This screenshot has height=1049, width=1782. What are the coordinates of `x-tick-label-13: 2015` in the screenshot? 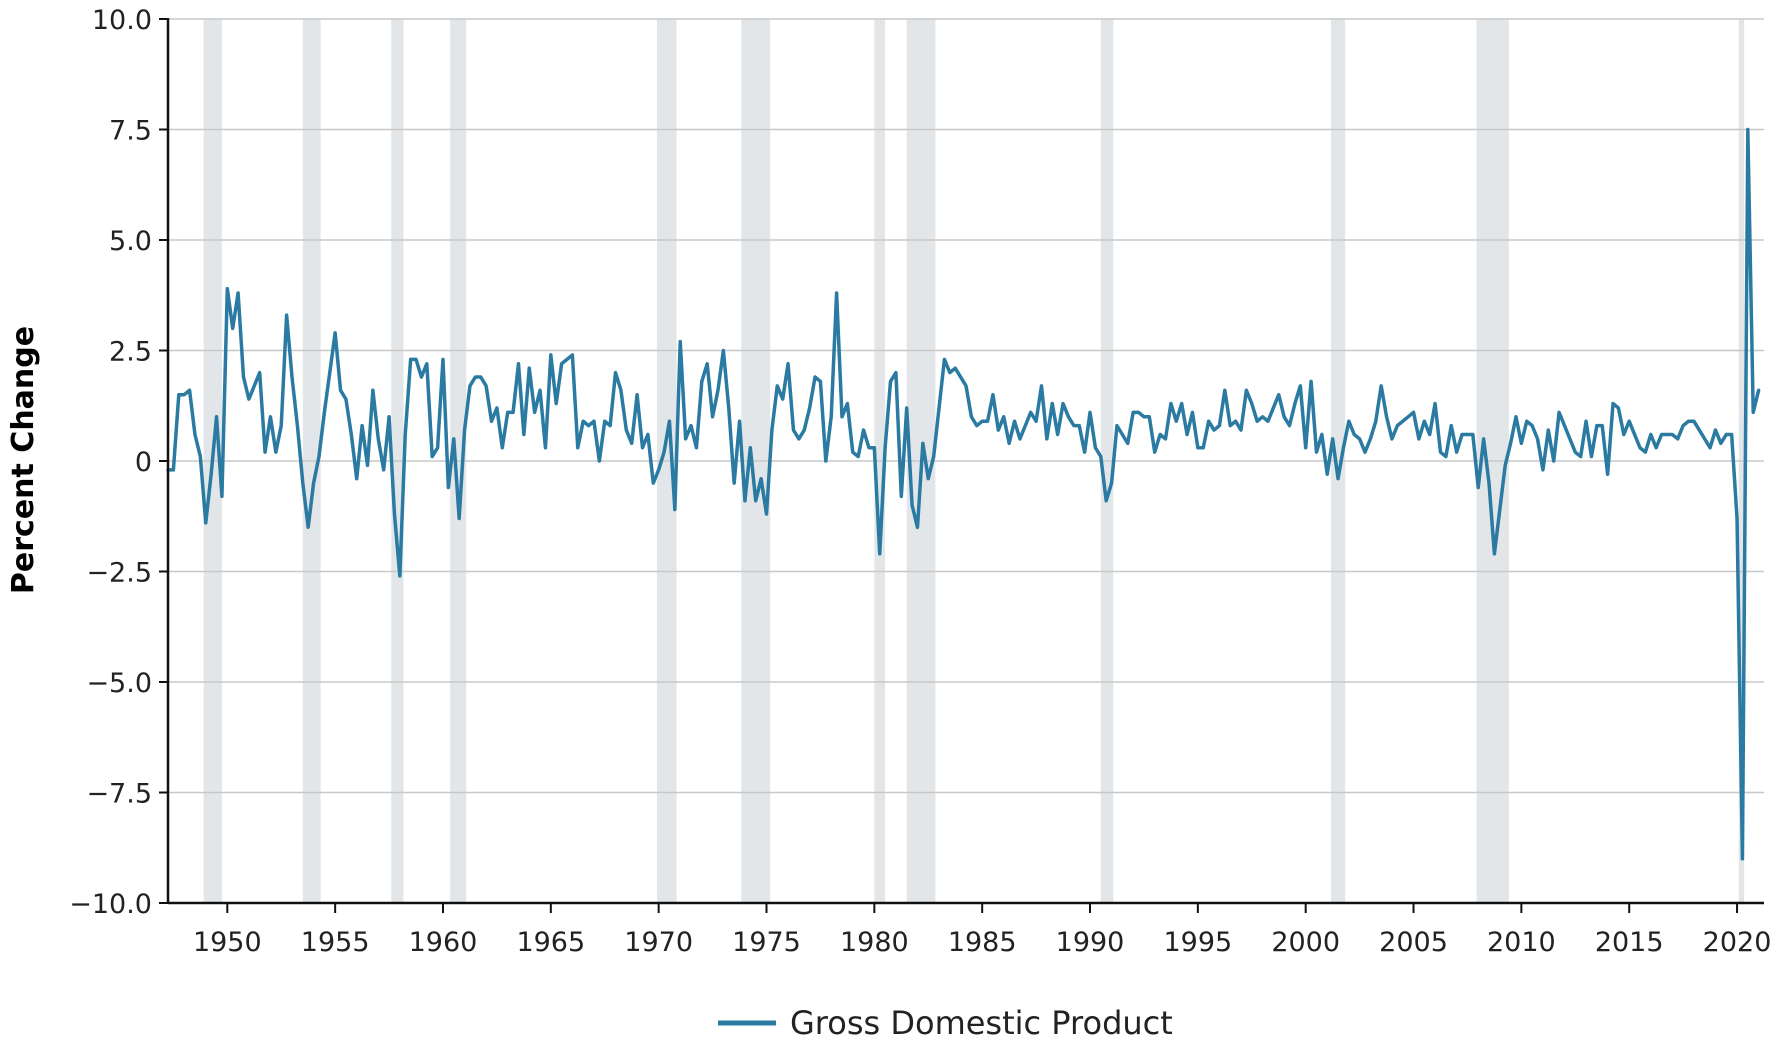 It's located at (1629, 942).